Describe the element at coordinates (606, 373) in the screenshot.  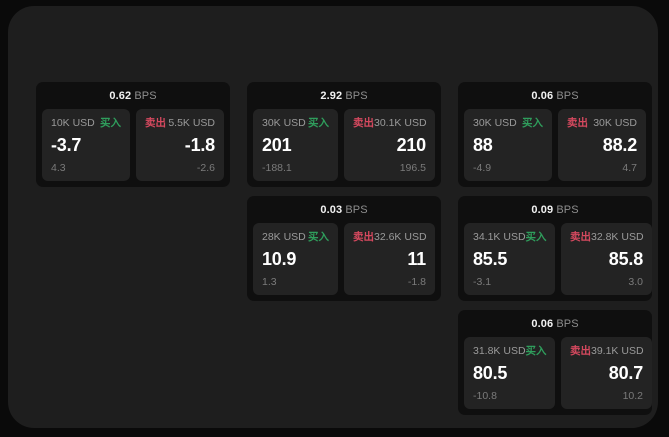
I see `sell-panel: 卖出 39.1K USD 80.7 10.2` at that location.